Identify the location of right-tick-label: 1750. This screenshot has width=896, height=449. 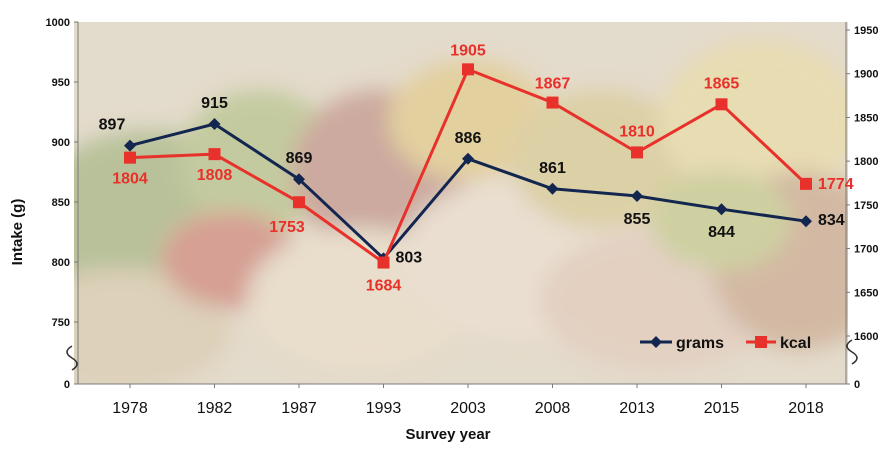
(866, 206).